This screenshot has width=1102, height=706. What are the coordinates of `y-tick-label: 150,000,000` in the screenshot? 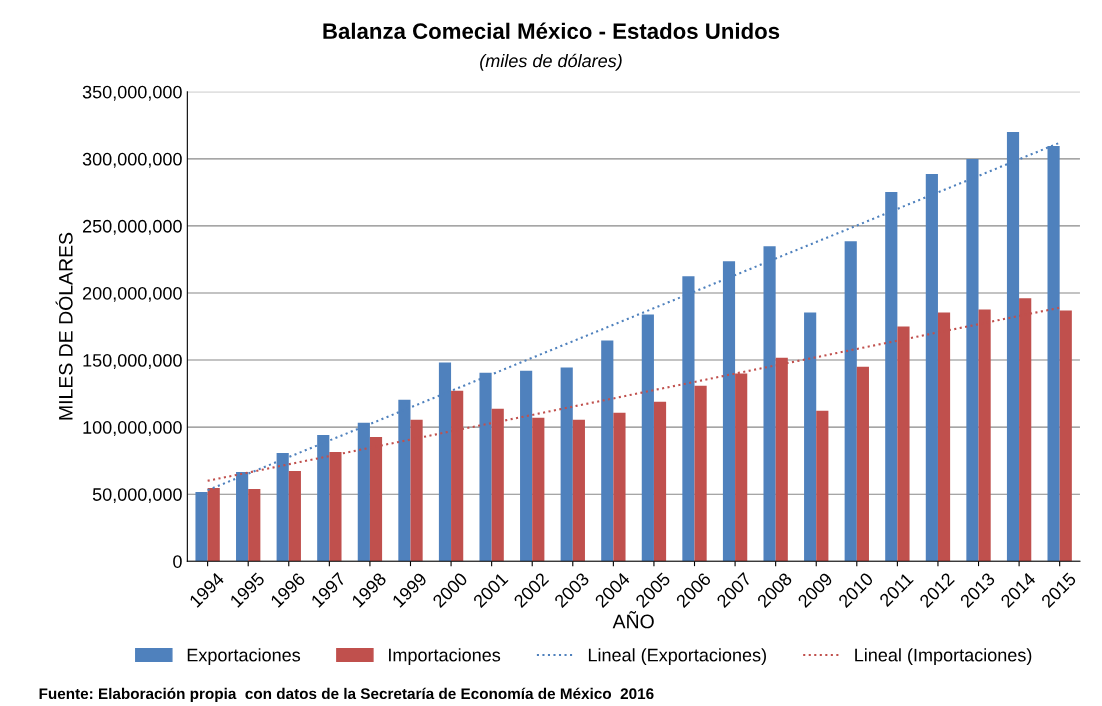 It's located at (132, 361).